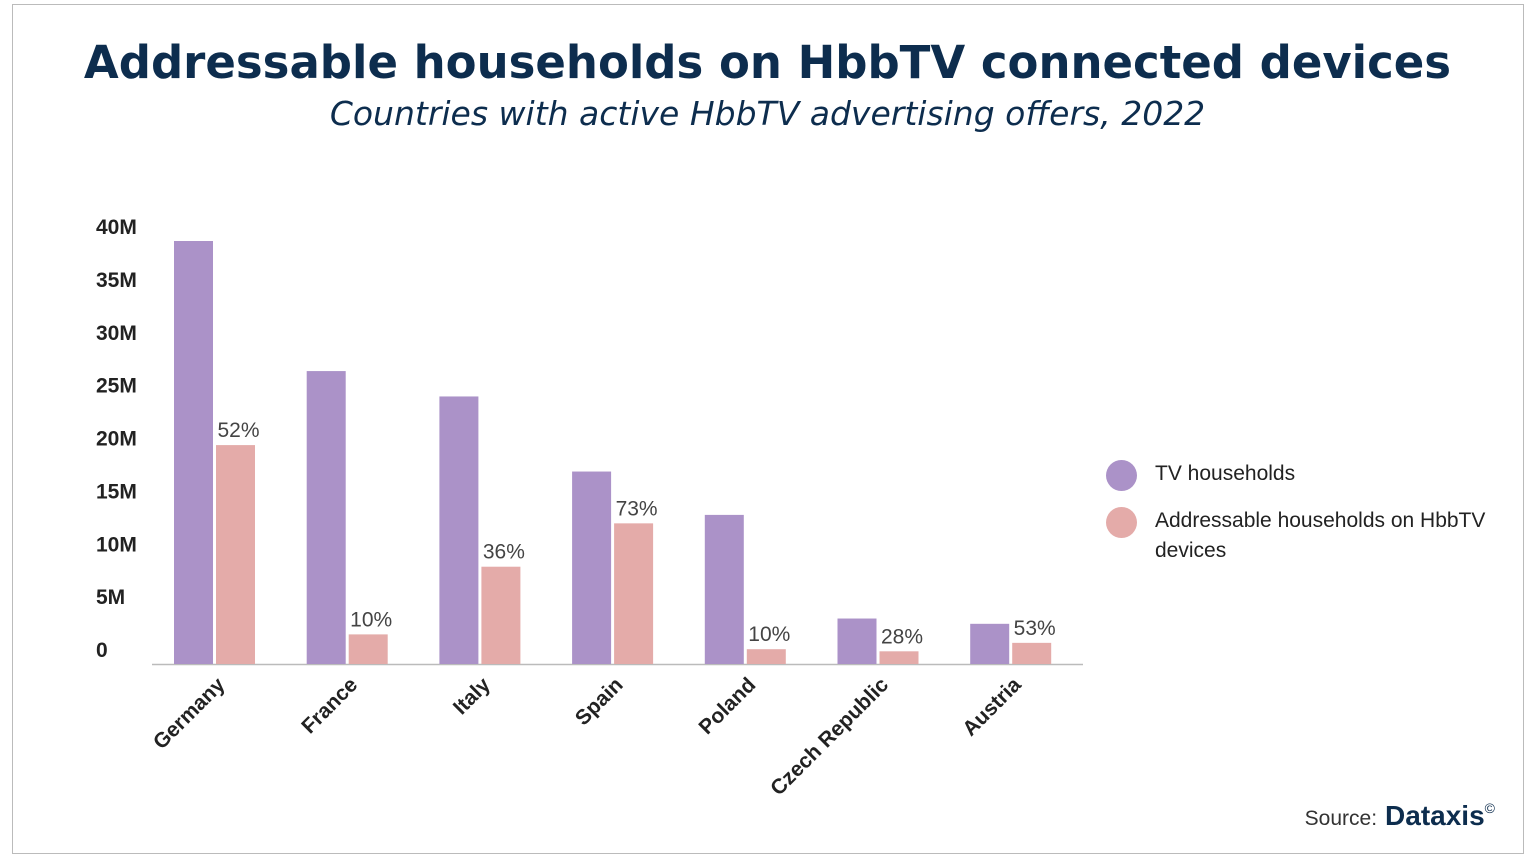  What do you see at coordinates (472, 696) in the screenshot?
I see `x-tick-label: Italy` at bounding box center [472, 696].